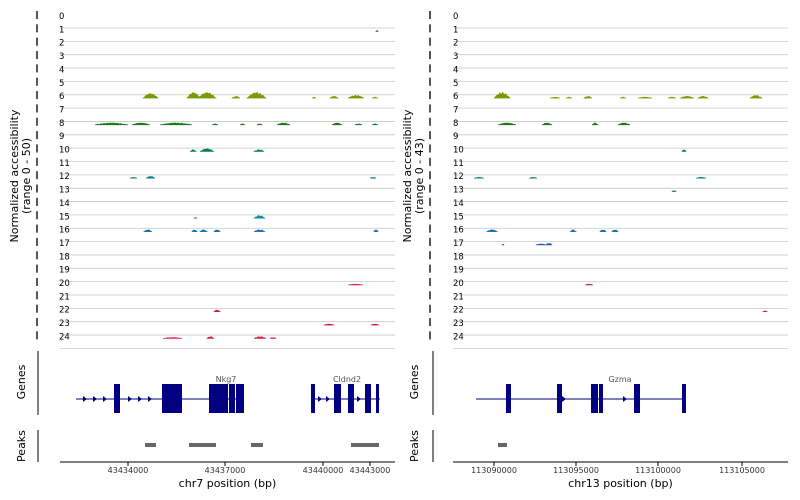 Image resolution: width=800 pixels, height=500 pixels. Describe the element at coordinates (61, 97) in the screenshot. I see `track-label: 6` at that location.